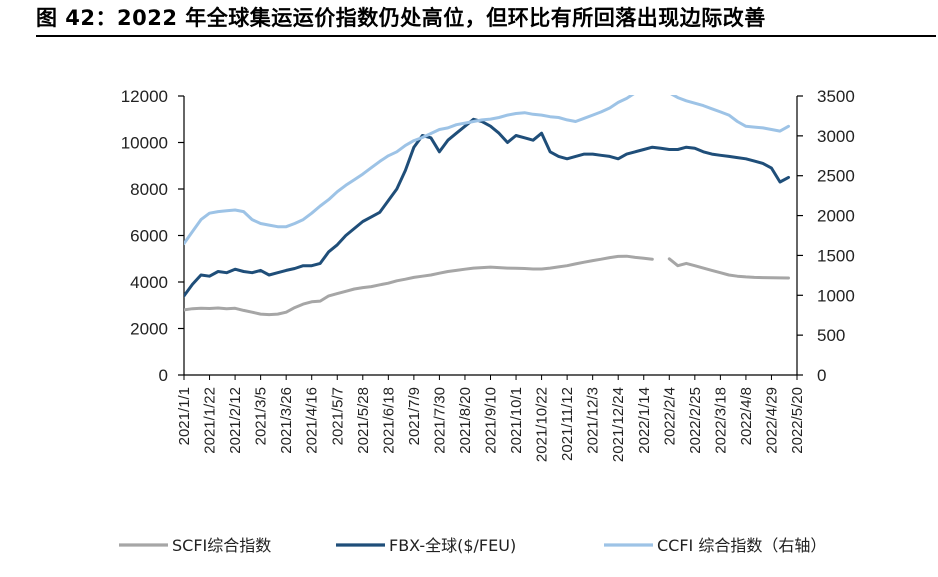 The width and height of the screenshot is (938, 577). Describe the element at coordinates (337, 416) in the screenshot. I see `x-tick-label: 2021/5/7` at that location.